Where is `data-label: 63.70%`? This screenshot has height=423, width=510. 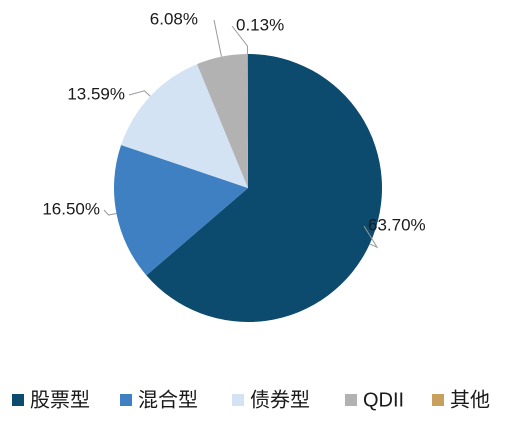 data-label: 63.70% is located at coordinates (397, 224).